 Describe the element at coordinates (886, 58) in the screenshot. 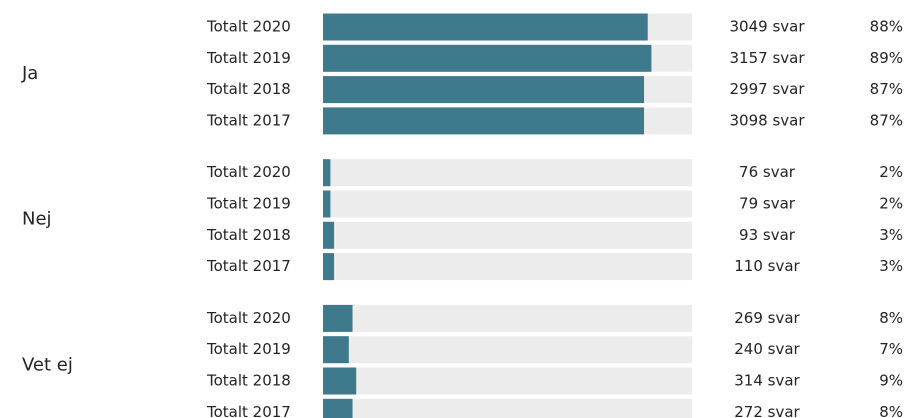

I see `percent-label: 89%` at that location.